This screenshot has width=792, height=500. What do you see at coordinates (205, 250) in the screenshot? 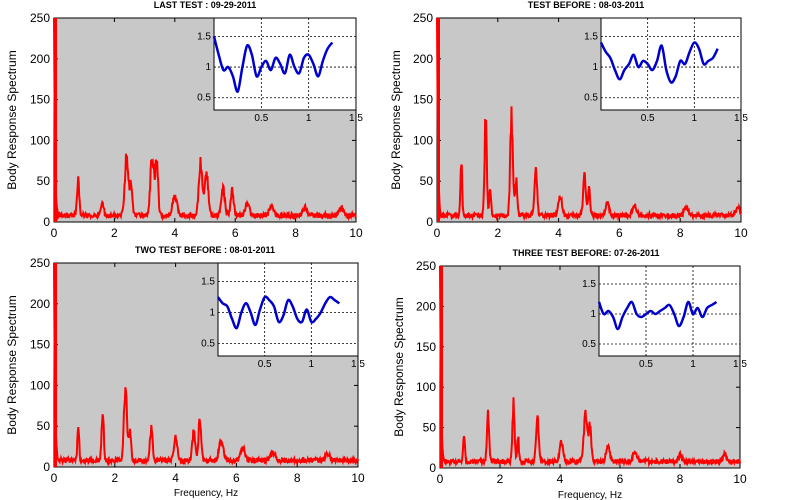
I see `chart-title: TWO TEST BEFORE : 08-01-2011` at bounding box center [205, 250].